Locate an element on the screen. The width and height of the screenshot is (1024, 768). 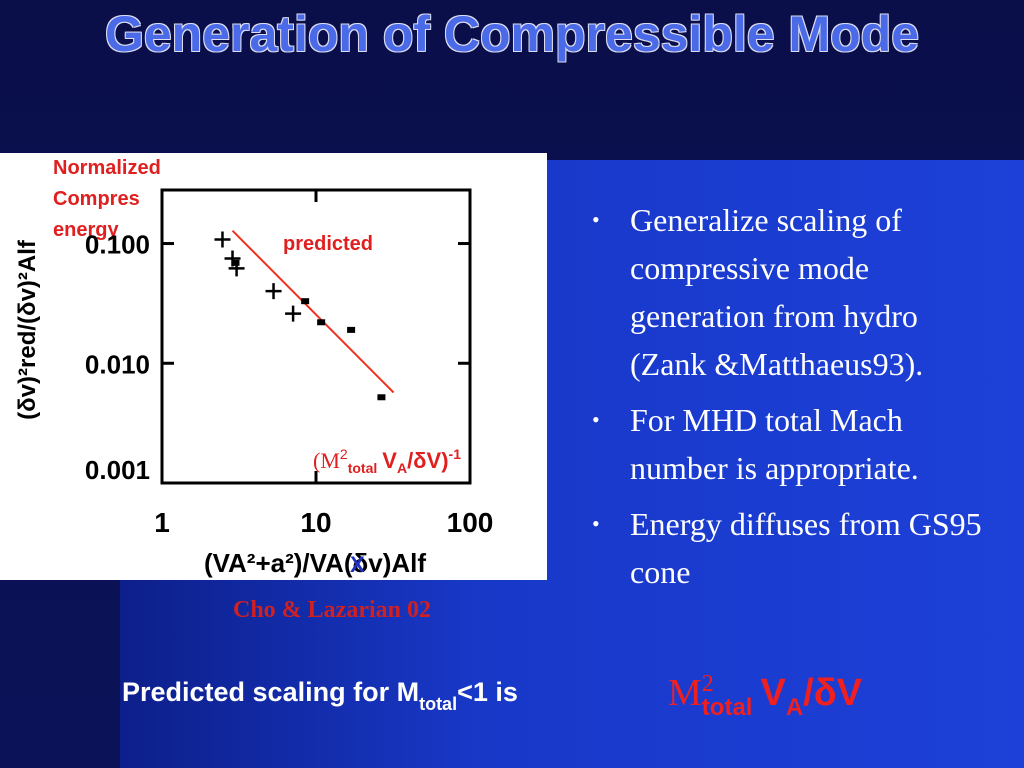
fit-part: total is located at coordinates (363, 468).